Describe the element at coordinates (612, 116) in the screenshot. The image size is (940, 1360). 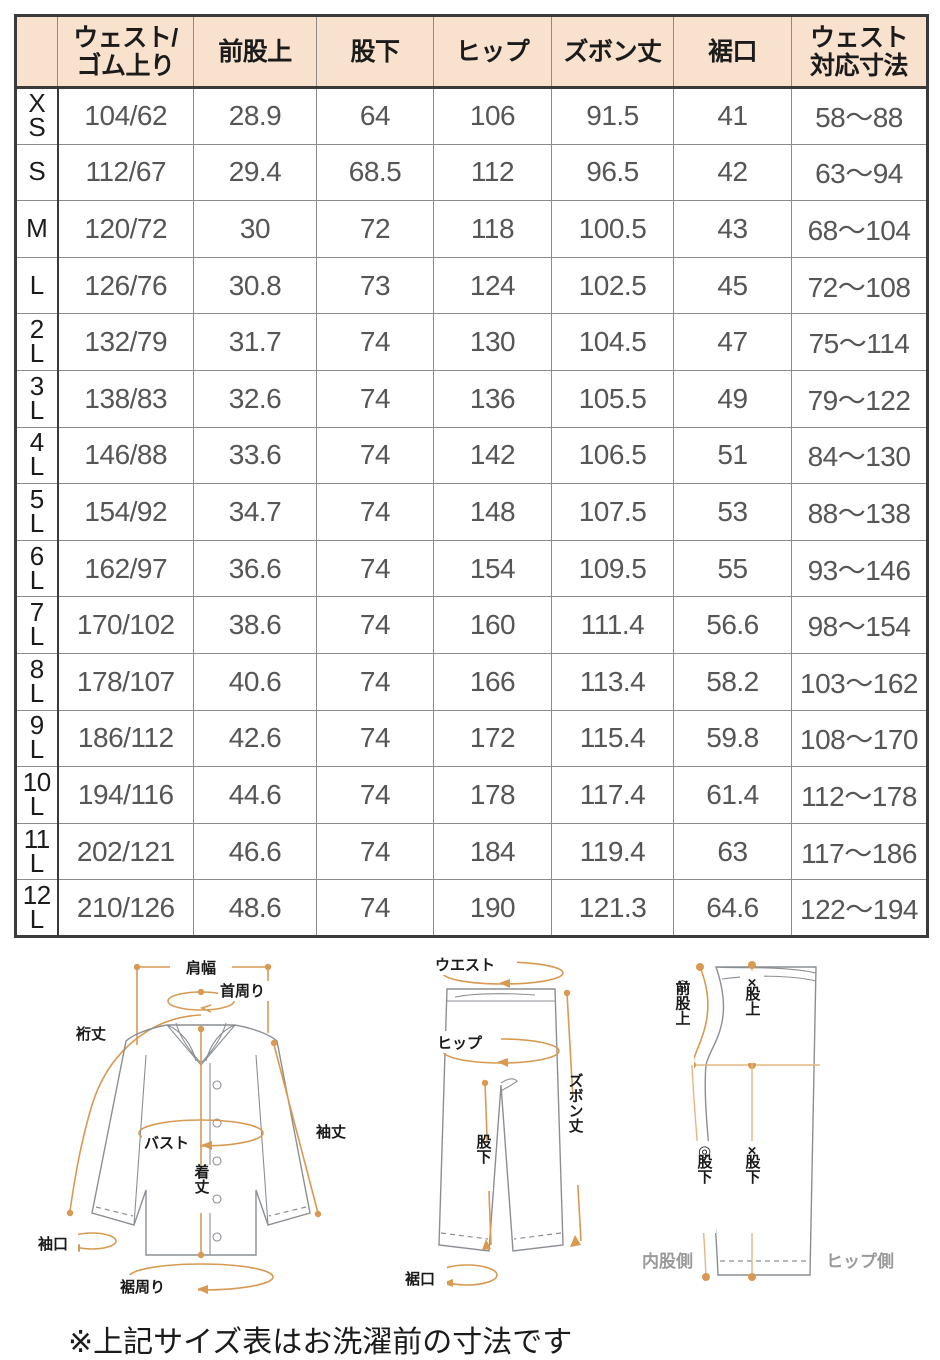
I see `cell-pants-length: 91.5` at that location.